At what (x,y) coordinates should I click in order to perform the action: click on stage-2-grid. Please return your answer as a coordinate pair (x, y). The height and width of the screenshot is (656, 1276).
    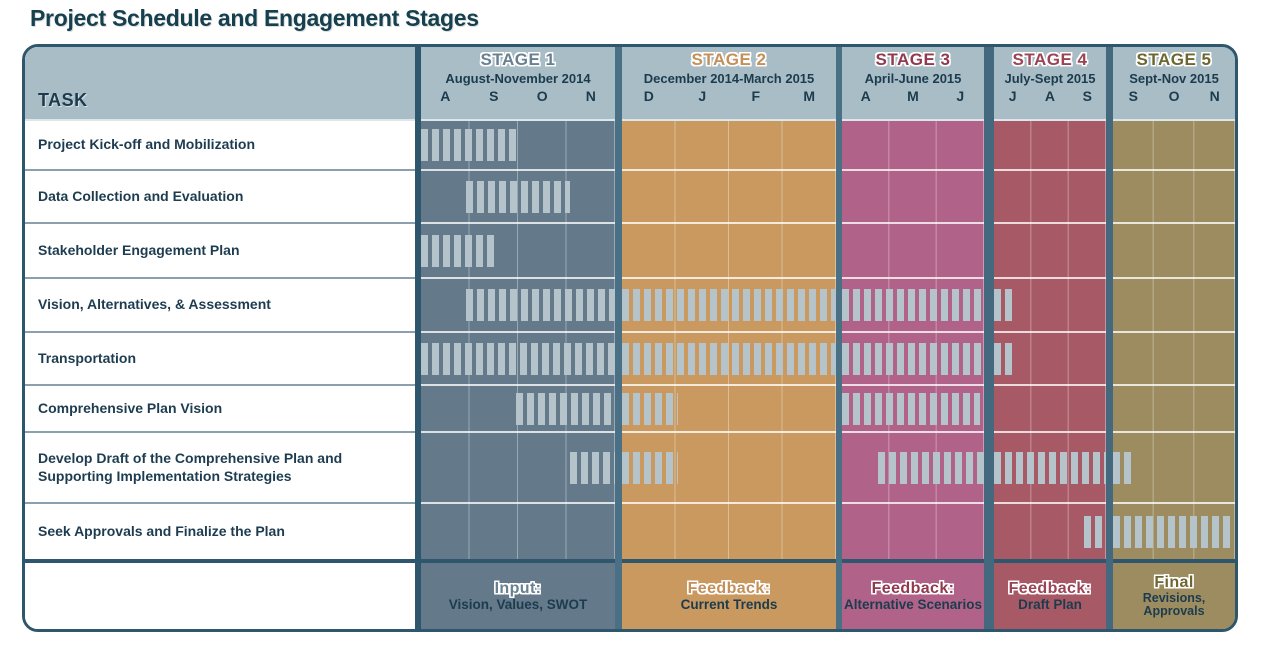
    Looking at the image, I should click on (729, 340).